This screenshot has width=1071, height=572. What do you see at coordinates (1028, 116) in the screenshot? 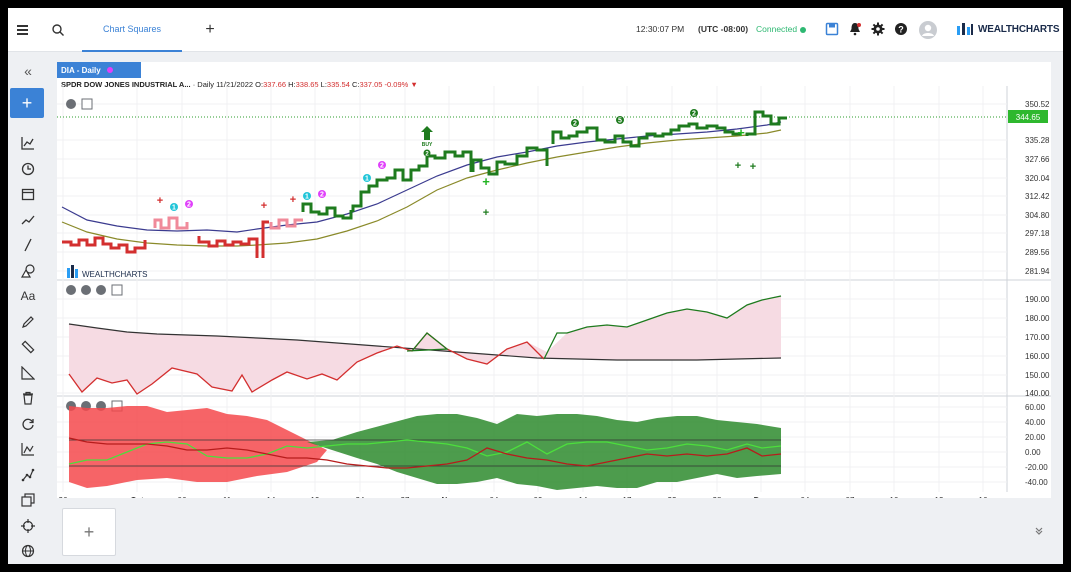
I see `last-price-badge` at bounding box center [1028, 116].